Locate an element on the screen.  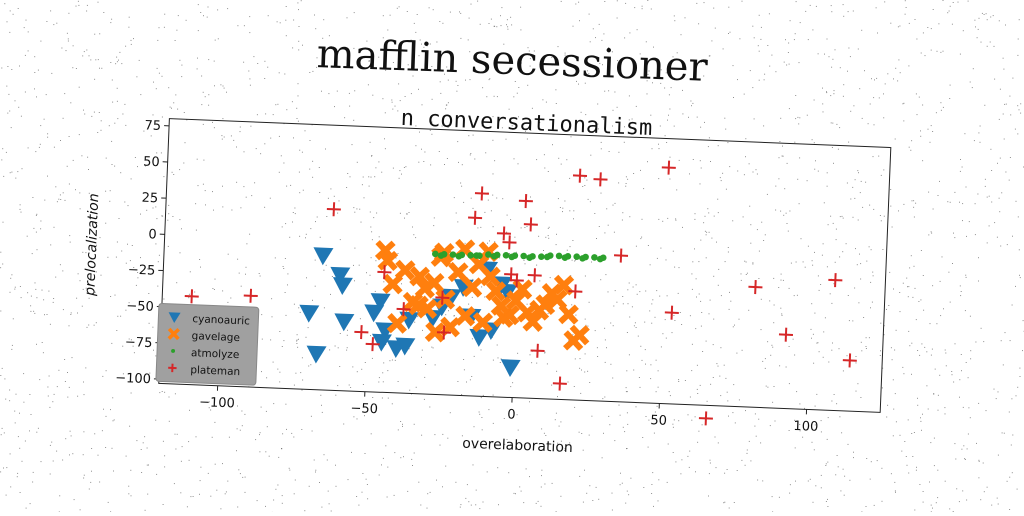
y-tick-label: −50 is located at coordinates (140, 307).